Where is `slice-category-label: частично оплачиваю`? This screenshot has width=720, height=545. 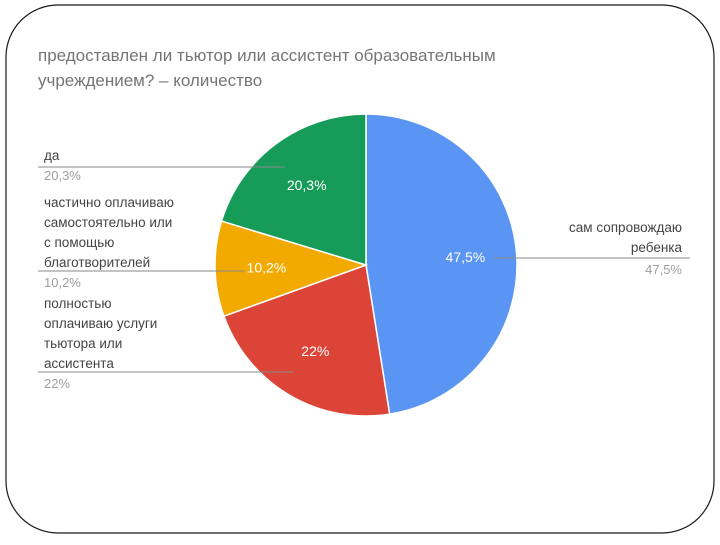 slice-category-label: частично оплачиваю is located at coordinates (109, 202).